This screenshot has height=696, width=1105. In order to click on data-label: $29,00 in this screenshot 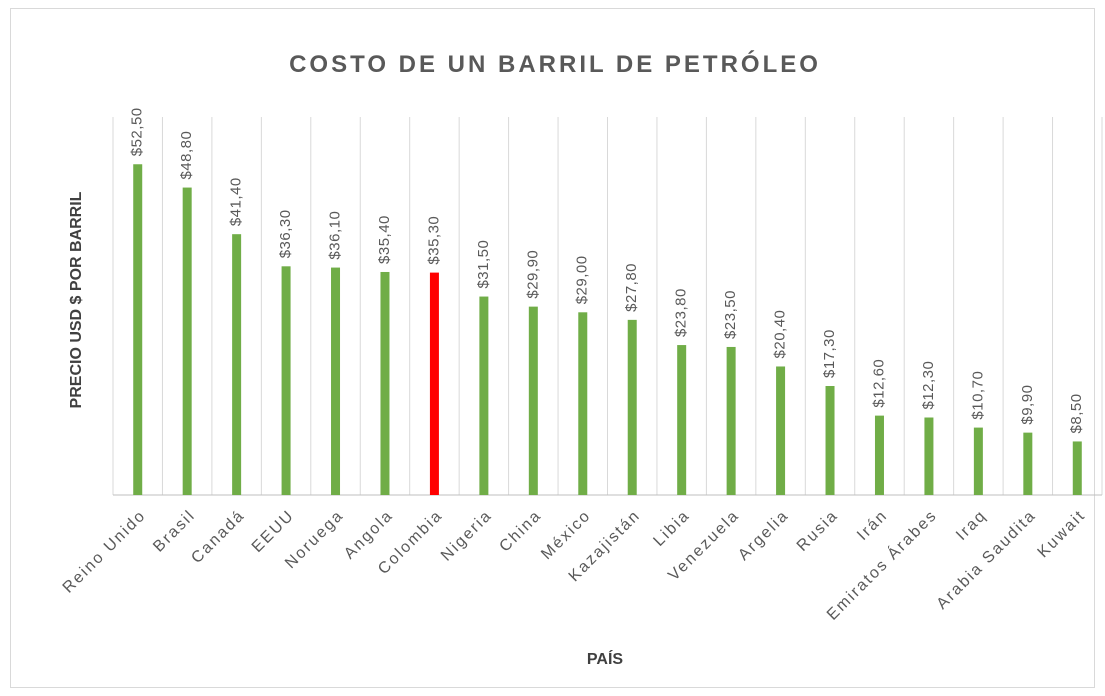, I will do `click(582, 279)`.